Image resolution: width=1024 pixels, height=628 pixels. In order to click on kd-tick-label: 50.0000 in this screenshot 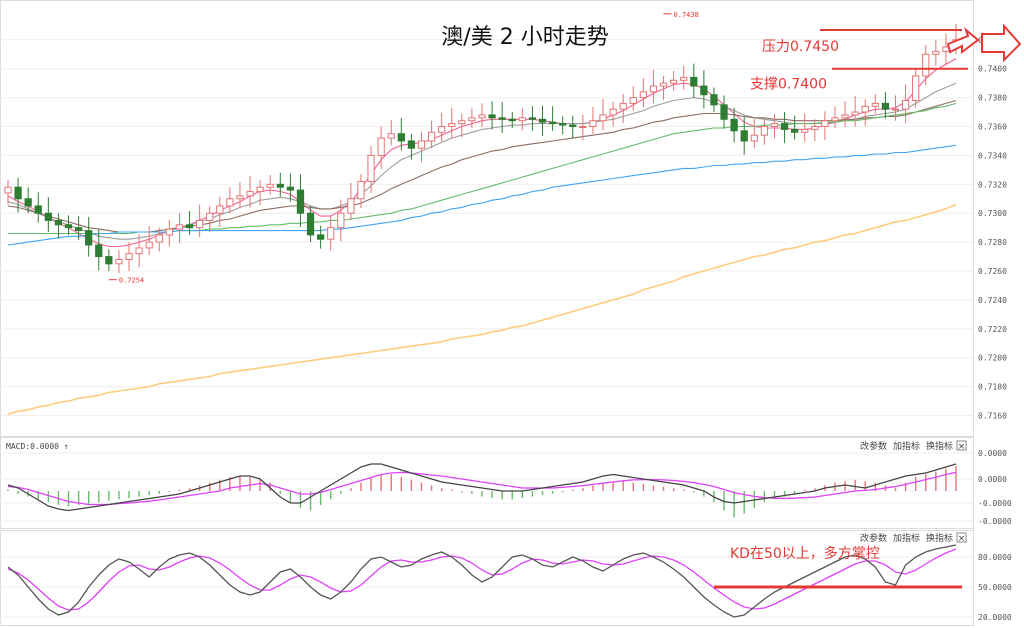, I will do `click(995, 587)`.